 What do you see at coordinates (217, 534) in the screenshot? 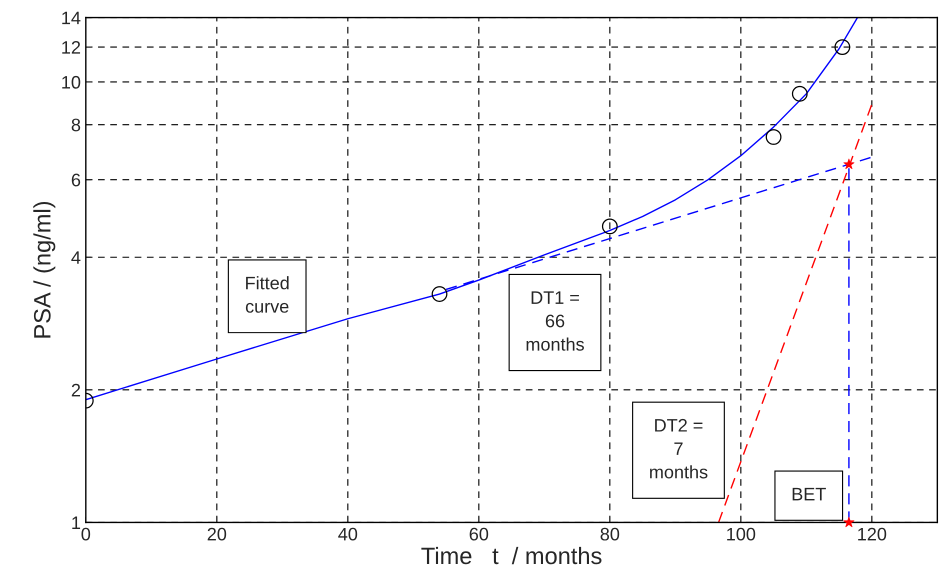
I see `x-tick-label: 20` at bounding box center [217, 534].